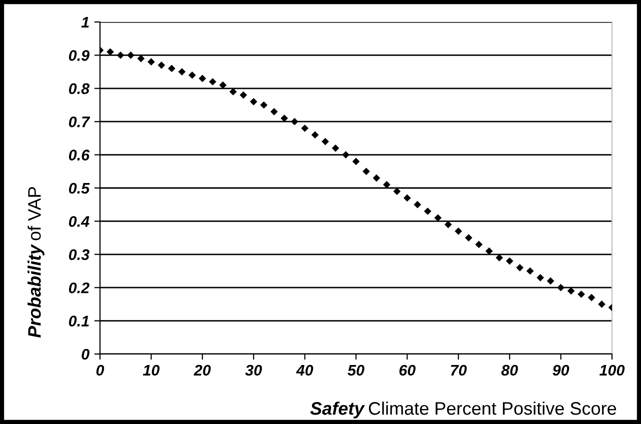  I want to click on x-tick-label: 70, so click(458, 370).